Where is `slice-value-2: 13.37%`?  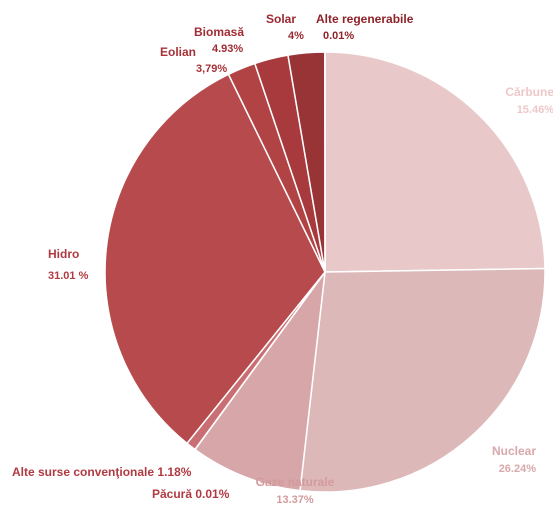 slice-value-2: 13.37% is located at coordinates (295, 500).